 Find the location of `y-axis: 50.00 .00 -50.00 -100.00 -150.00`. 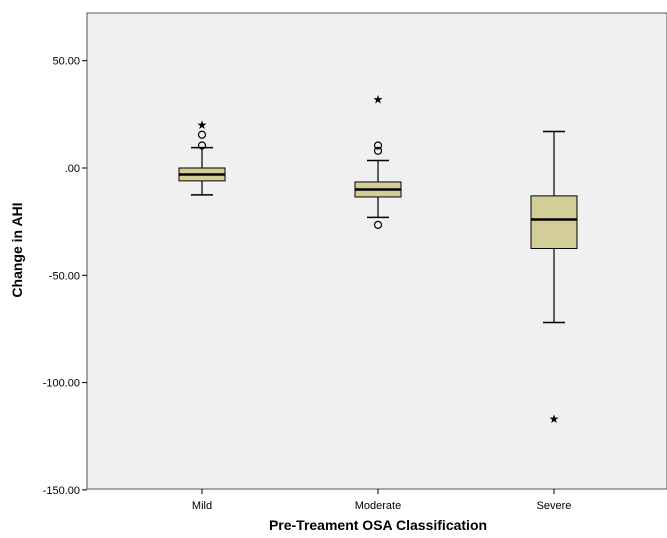

y-axis: 50.00 .00 -50.00 -100.00 -150.00 is located at coordinates (65, 276).